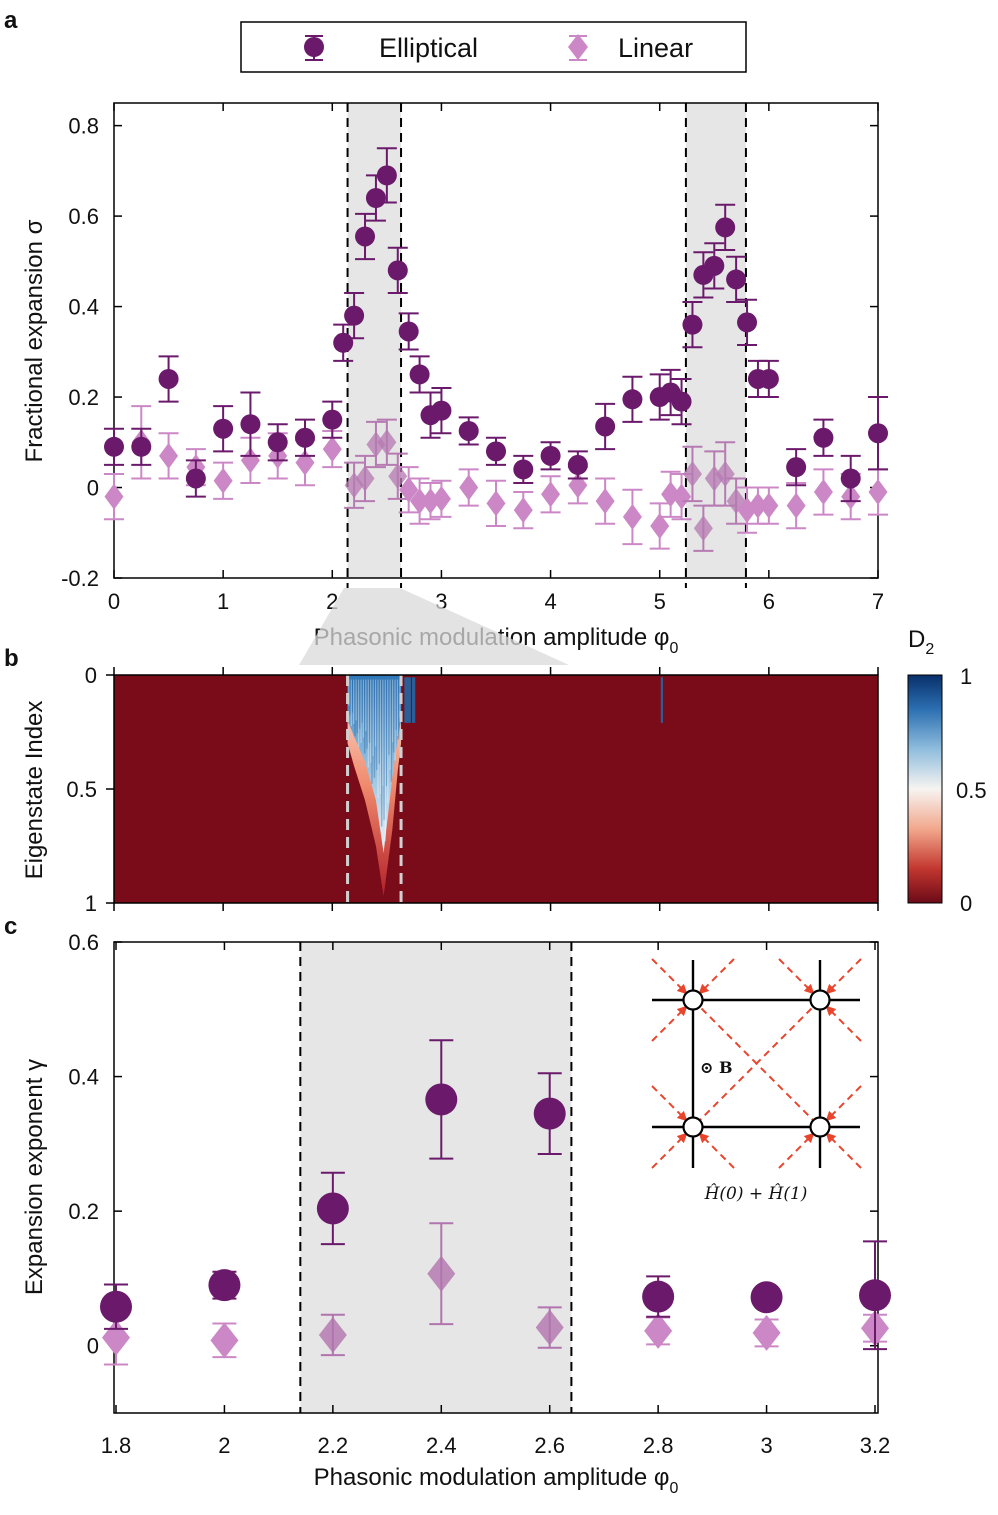  I want to click on zoom-connector, so click(434, 626).